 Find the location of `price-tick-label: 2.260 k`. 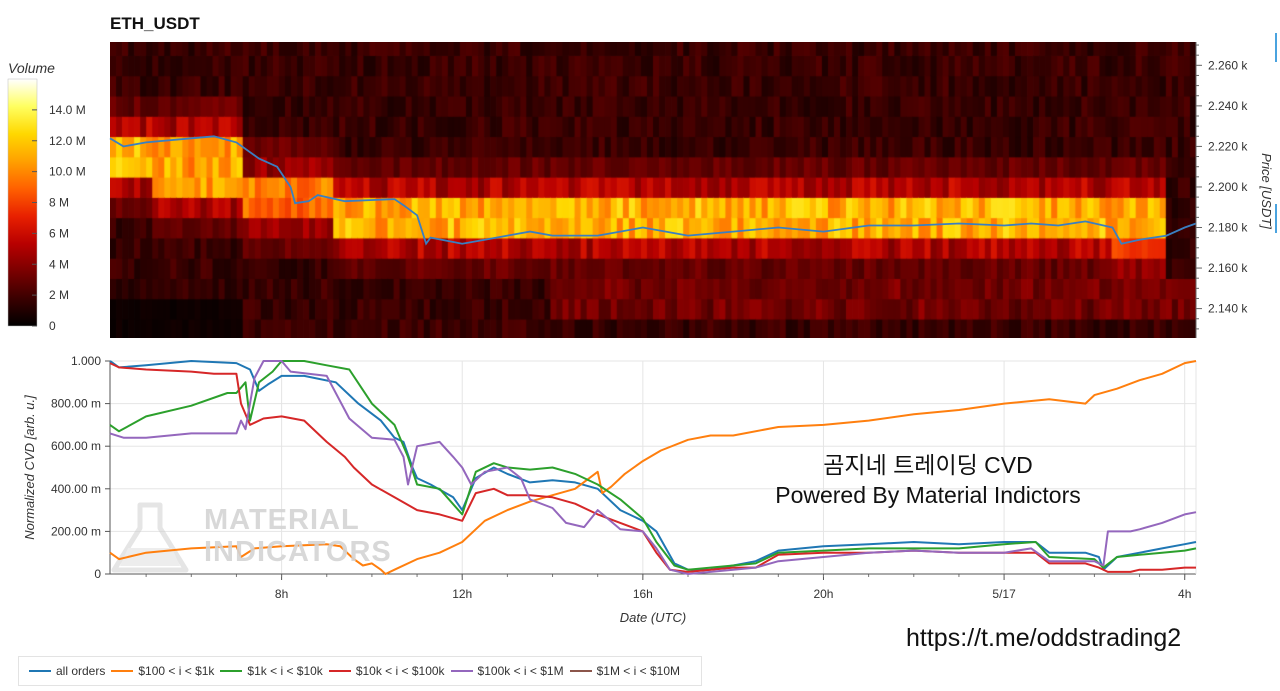

price-tick-label: 2.260 k is located at coordinates (1228, 65).